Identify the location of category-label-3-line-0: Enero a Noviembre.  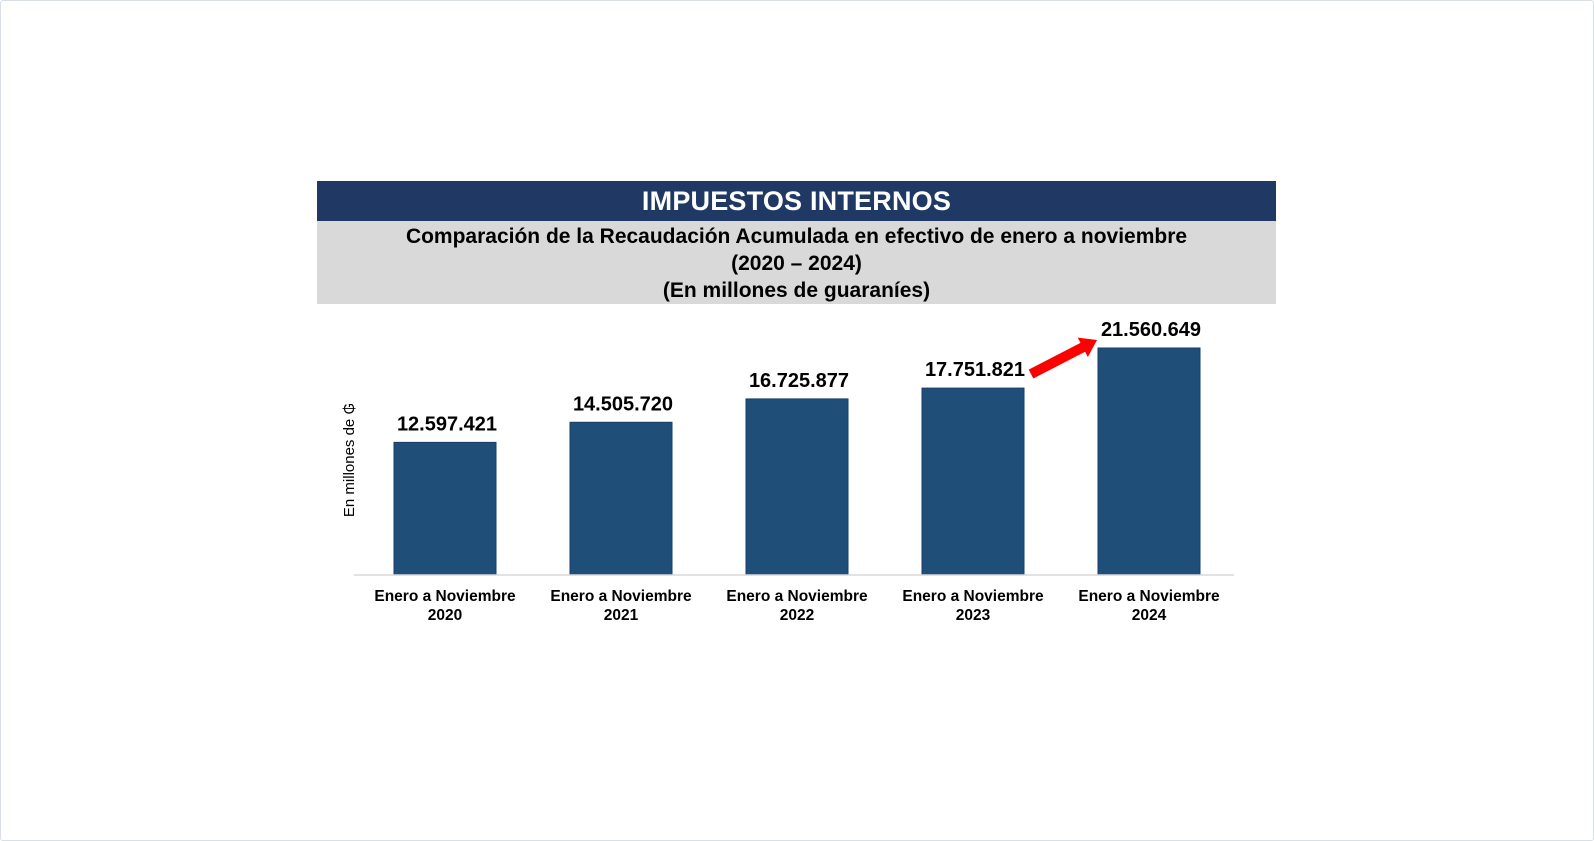
(973, 596).